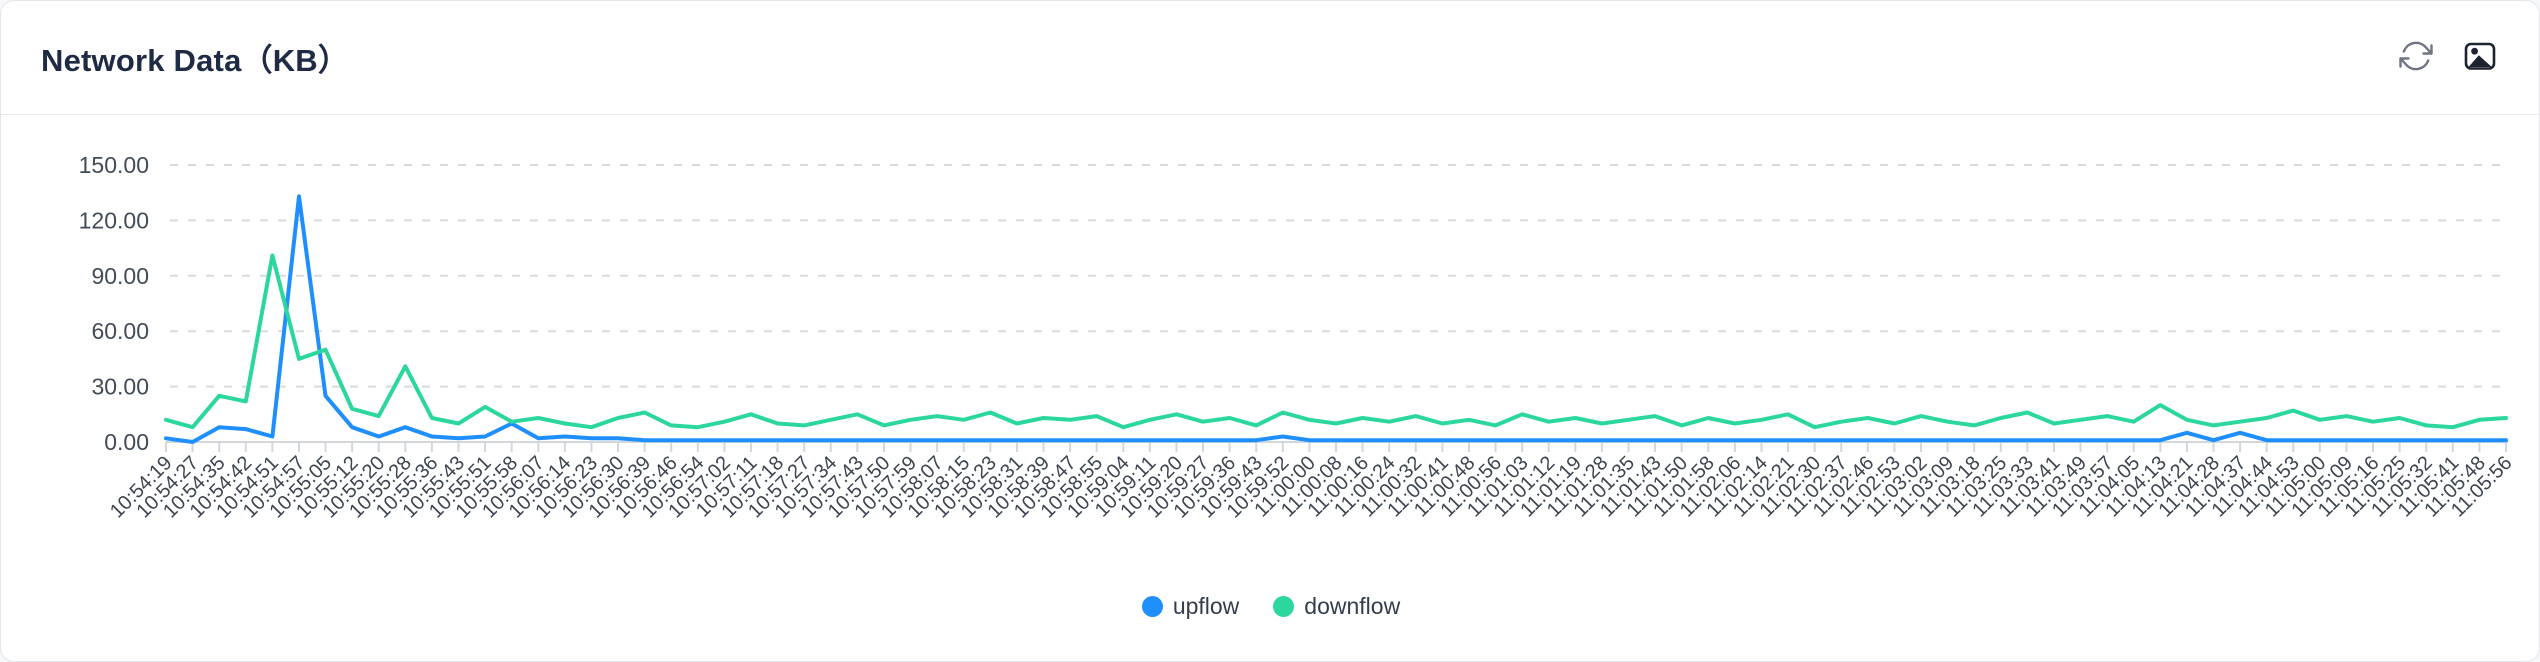 Image resolution: width=2540 pixels, height=662 pixels. What do you see at coordinates (1270, 606) in the screenshot?
I see `chart-legend: upflow downflow` at bounding box center [1270, 606].